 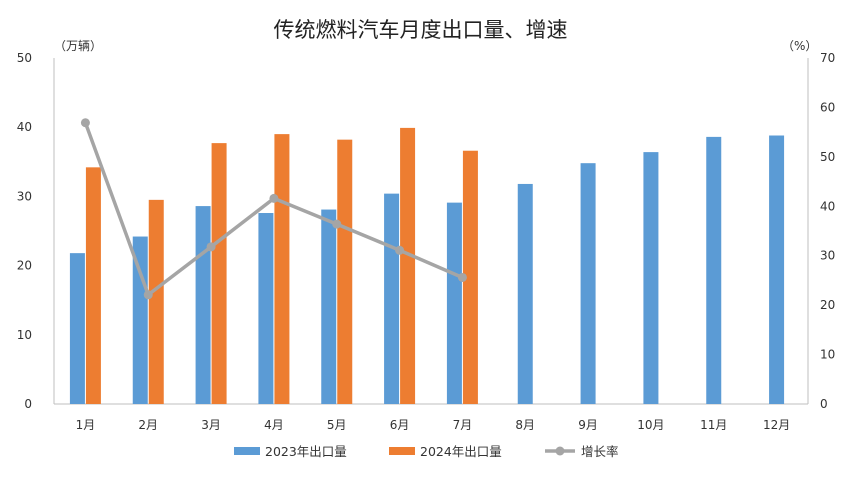 I want to click on x-tick-label: 10月, so click(x=650, y=425).